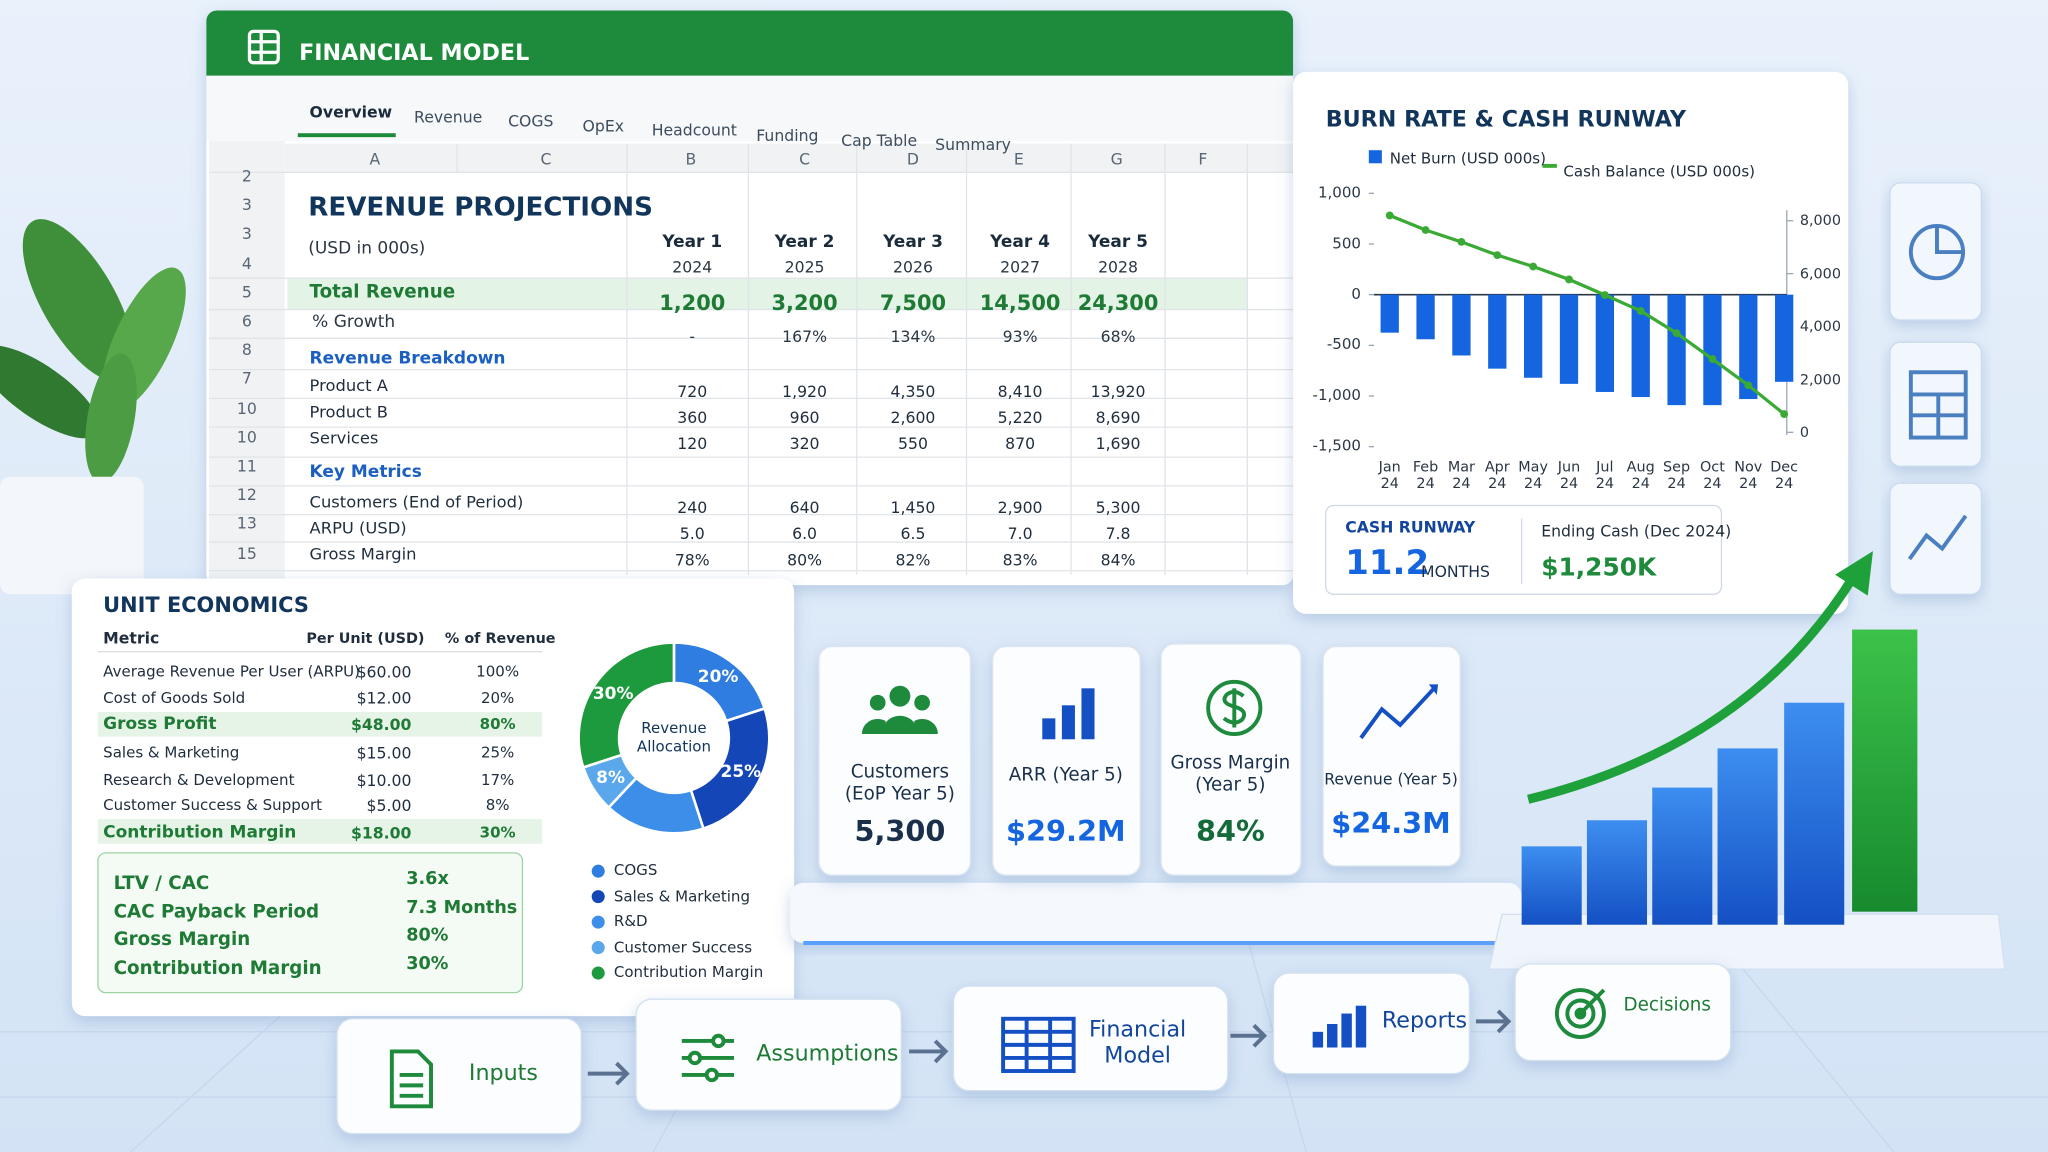 The image size is (2048, 1152). Describe the element at coordinates (1424, 1021) in the screenshot. I see `workflow-step: Reports` at that location.